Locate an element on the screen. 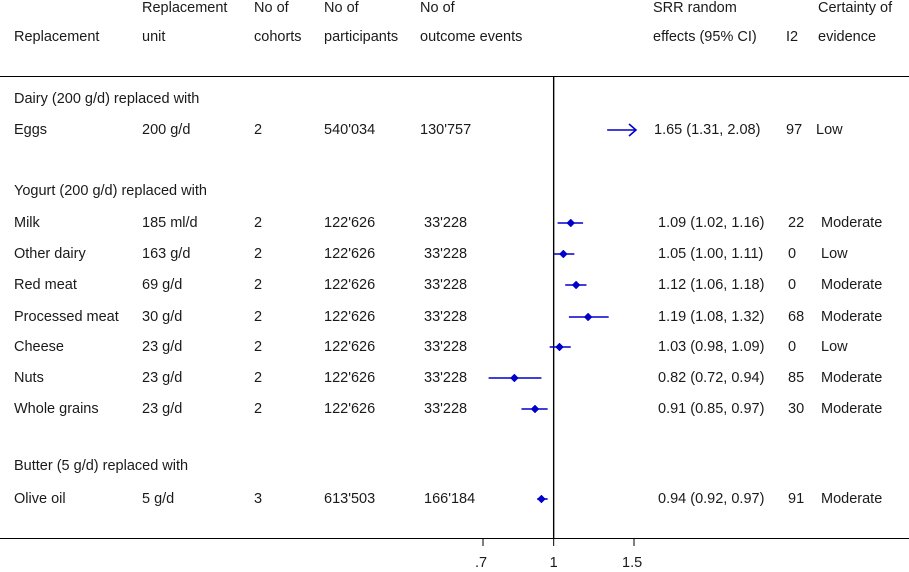 The image size is (909, 572). replacement-name: Red meat is located at coordinates (45, 285).